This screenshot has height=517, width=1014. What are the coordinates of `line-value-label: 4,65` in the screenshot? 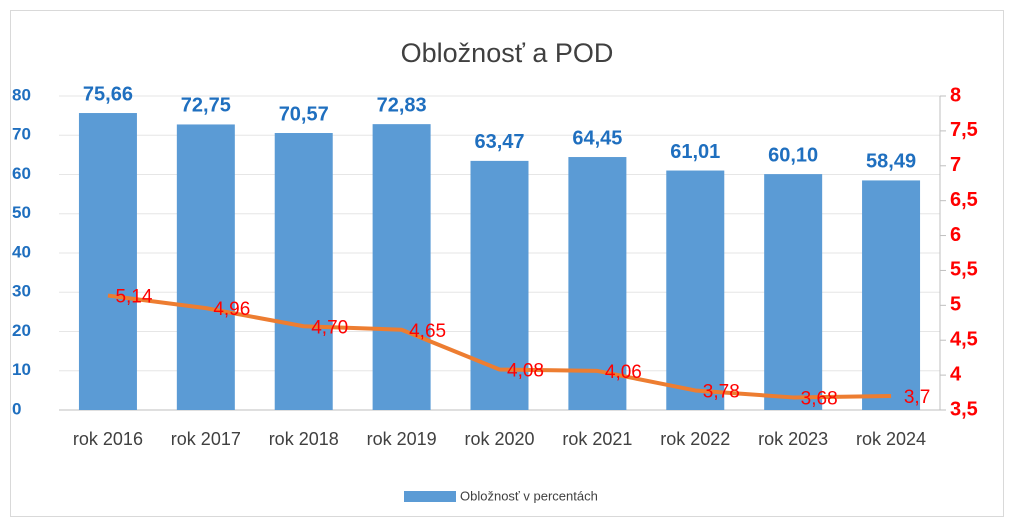 It's located at (427, 331).